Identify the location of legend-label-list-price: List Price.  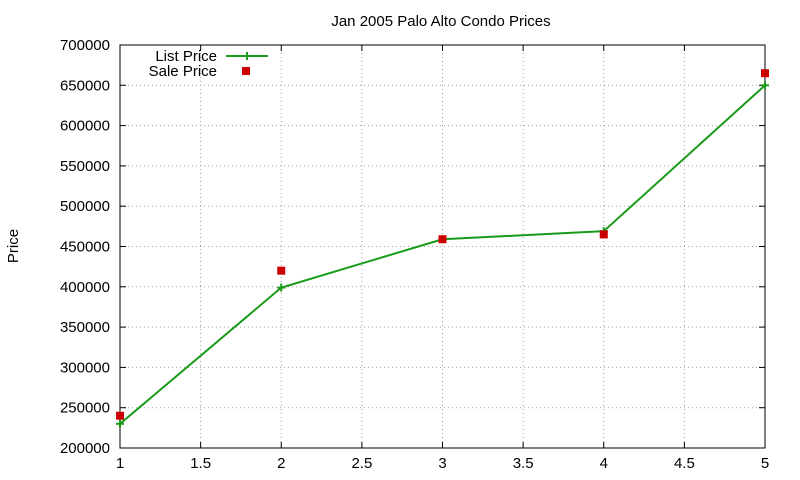
(186, 56).